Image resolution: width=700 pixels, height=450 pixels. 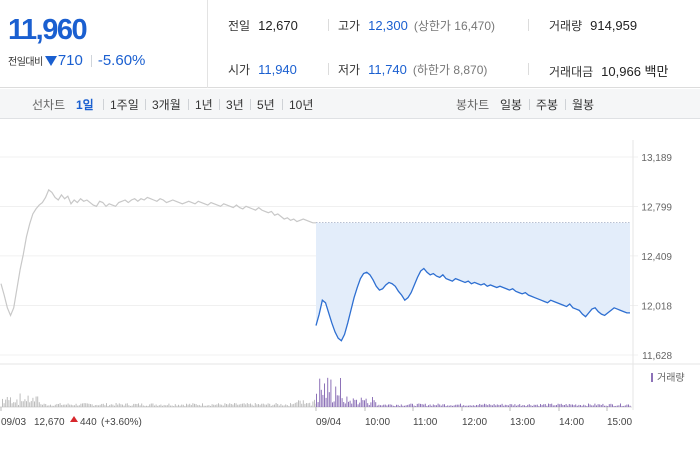 I want to click on period-1y-button: 1년, so click(x=204, y=105).